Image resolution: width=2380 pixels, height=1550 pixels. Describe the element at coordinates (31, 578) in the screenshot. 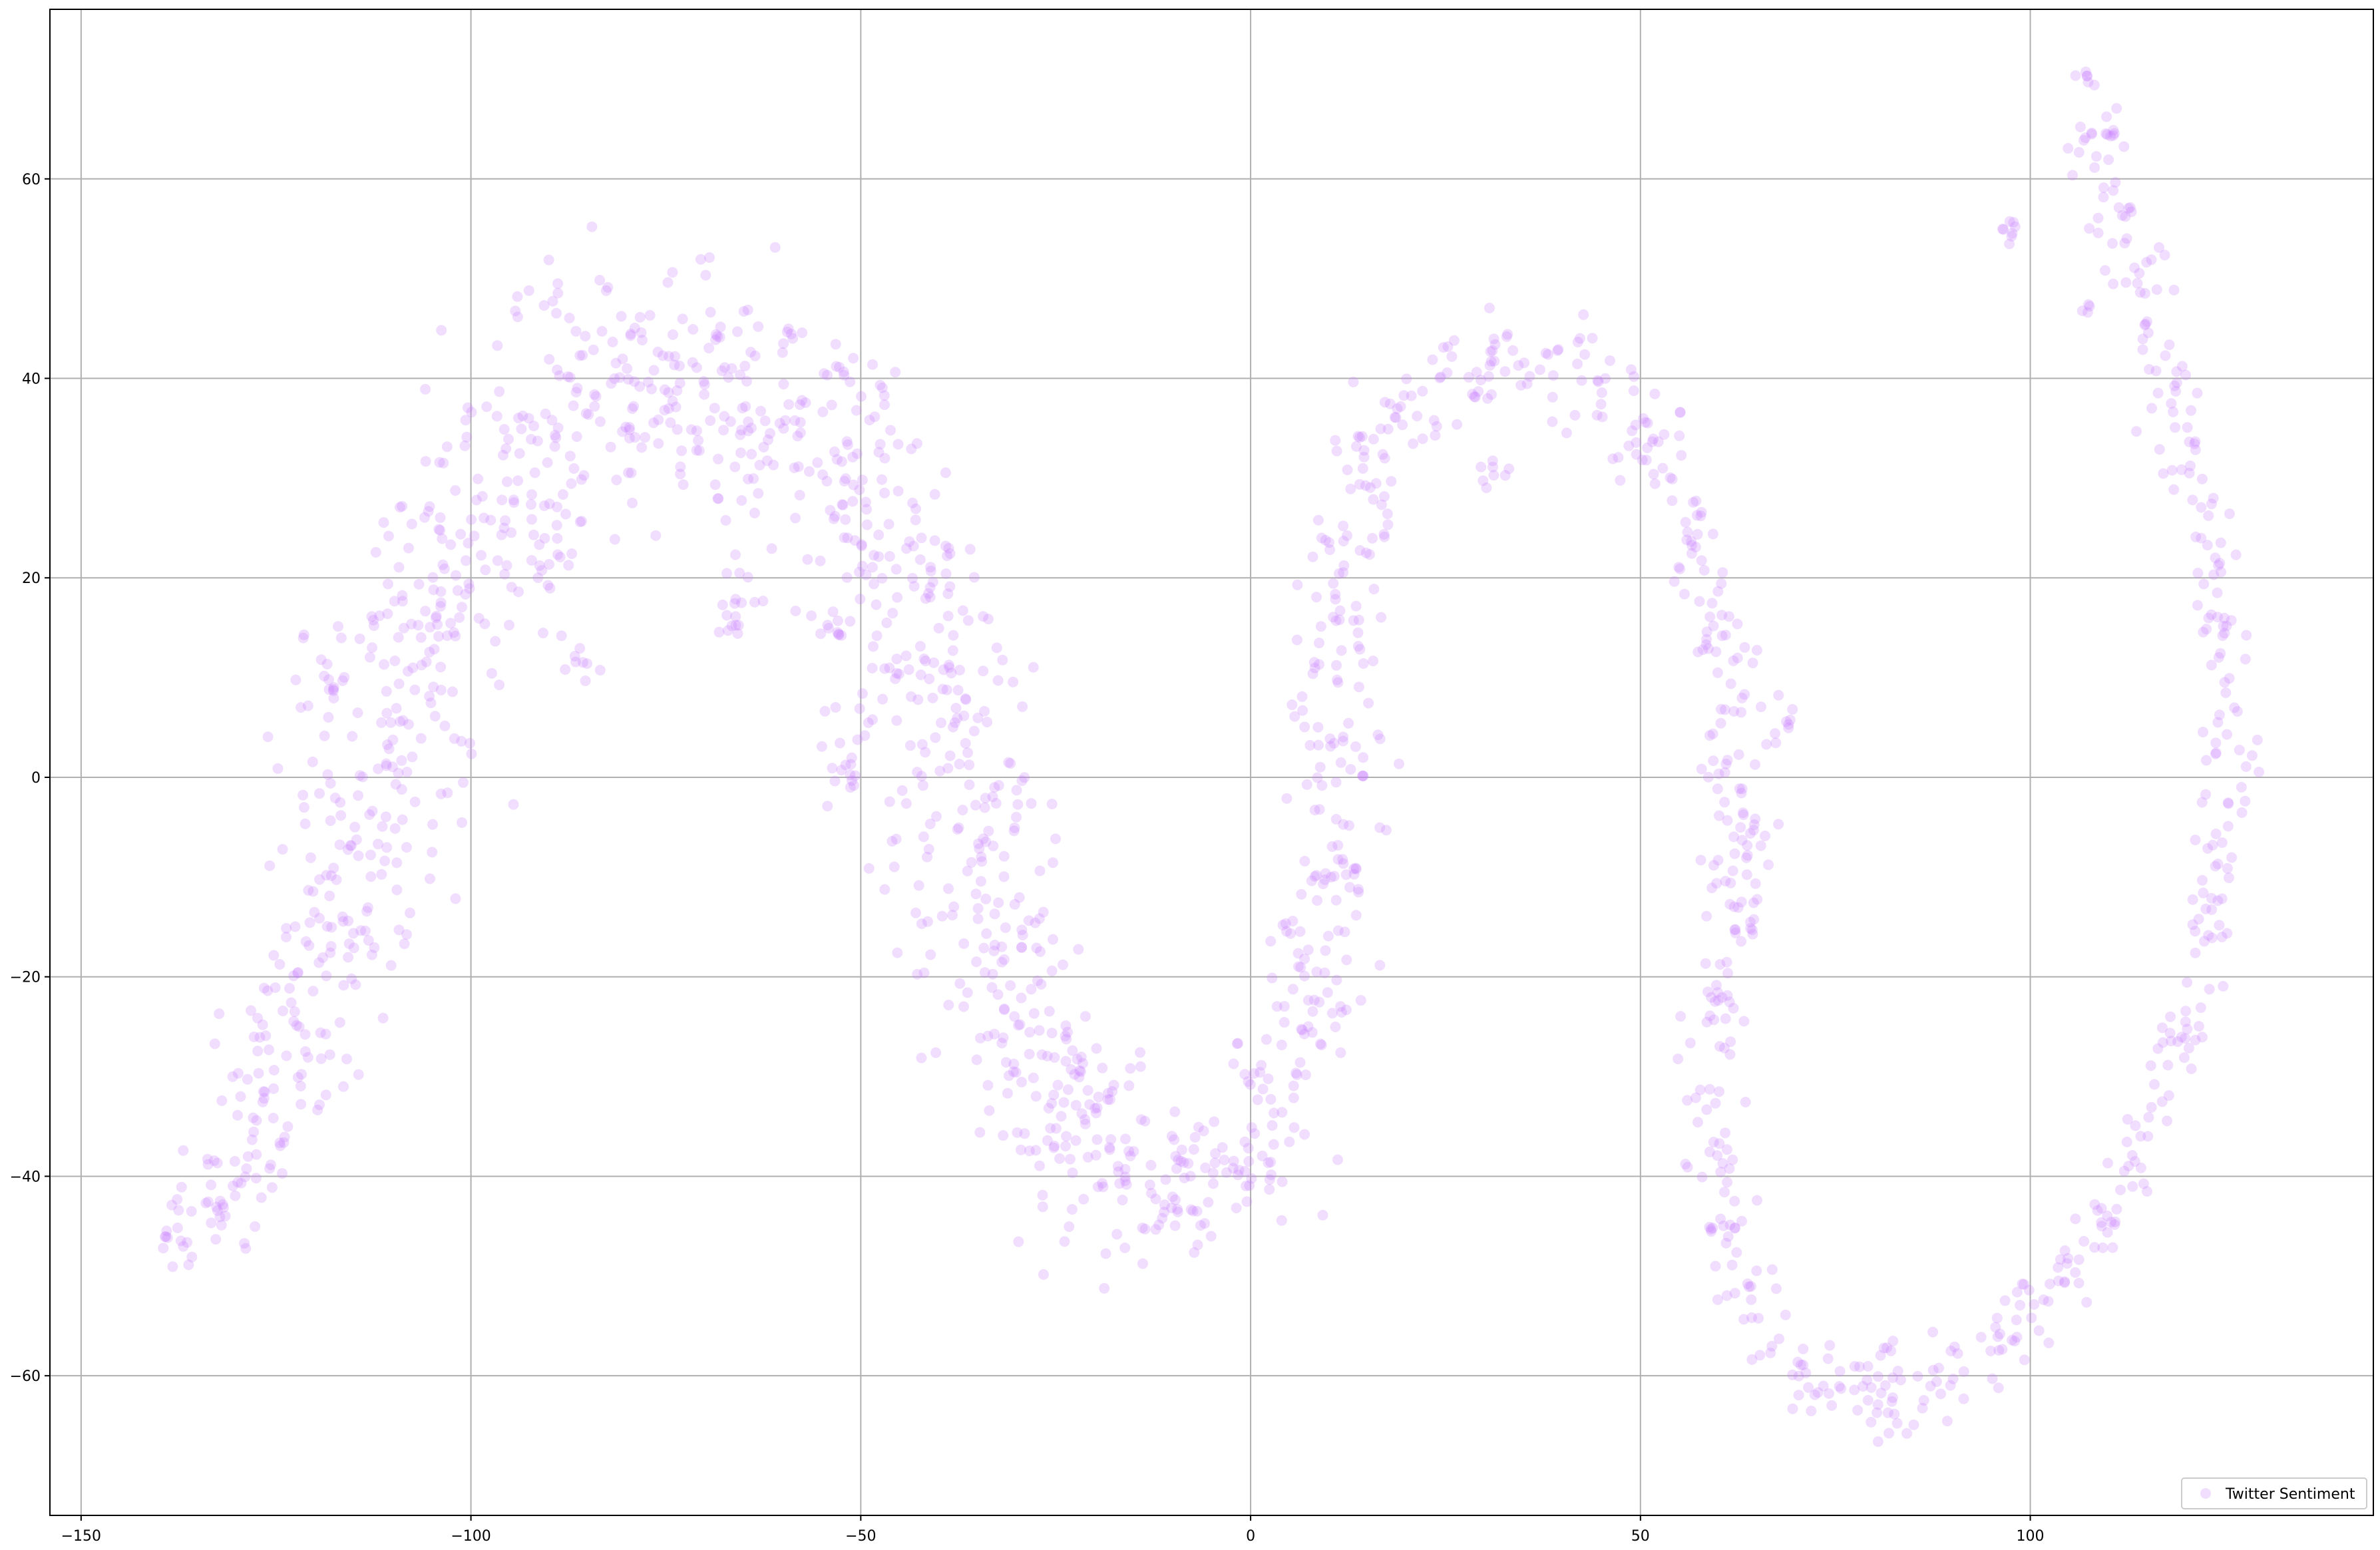

I see `y-tick-label-4: 20` at that location.